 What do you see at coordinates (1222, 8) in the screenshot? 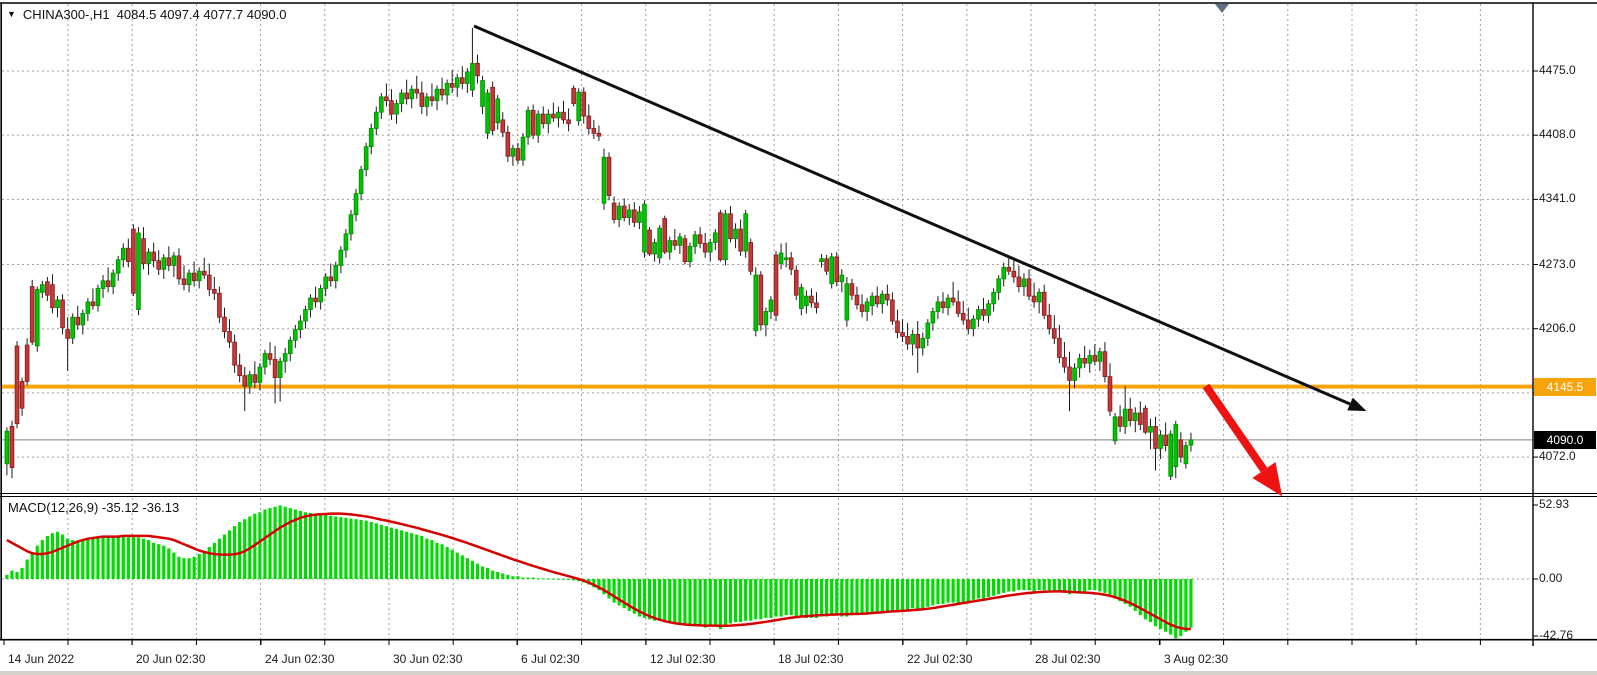
I see `chart-shift-marker-icon` at bounding box center [1222, 8].